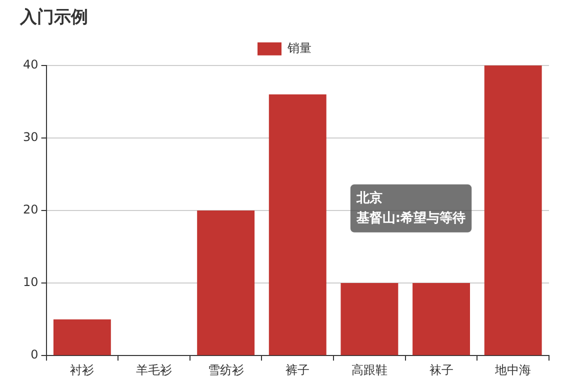 Image resolution: width=577 pixels, height=391 pixels. Describe the element at coordinates (299, 48) in the screenshot. I see `legend-label: 销量` at that location.